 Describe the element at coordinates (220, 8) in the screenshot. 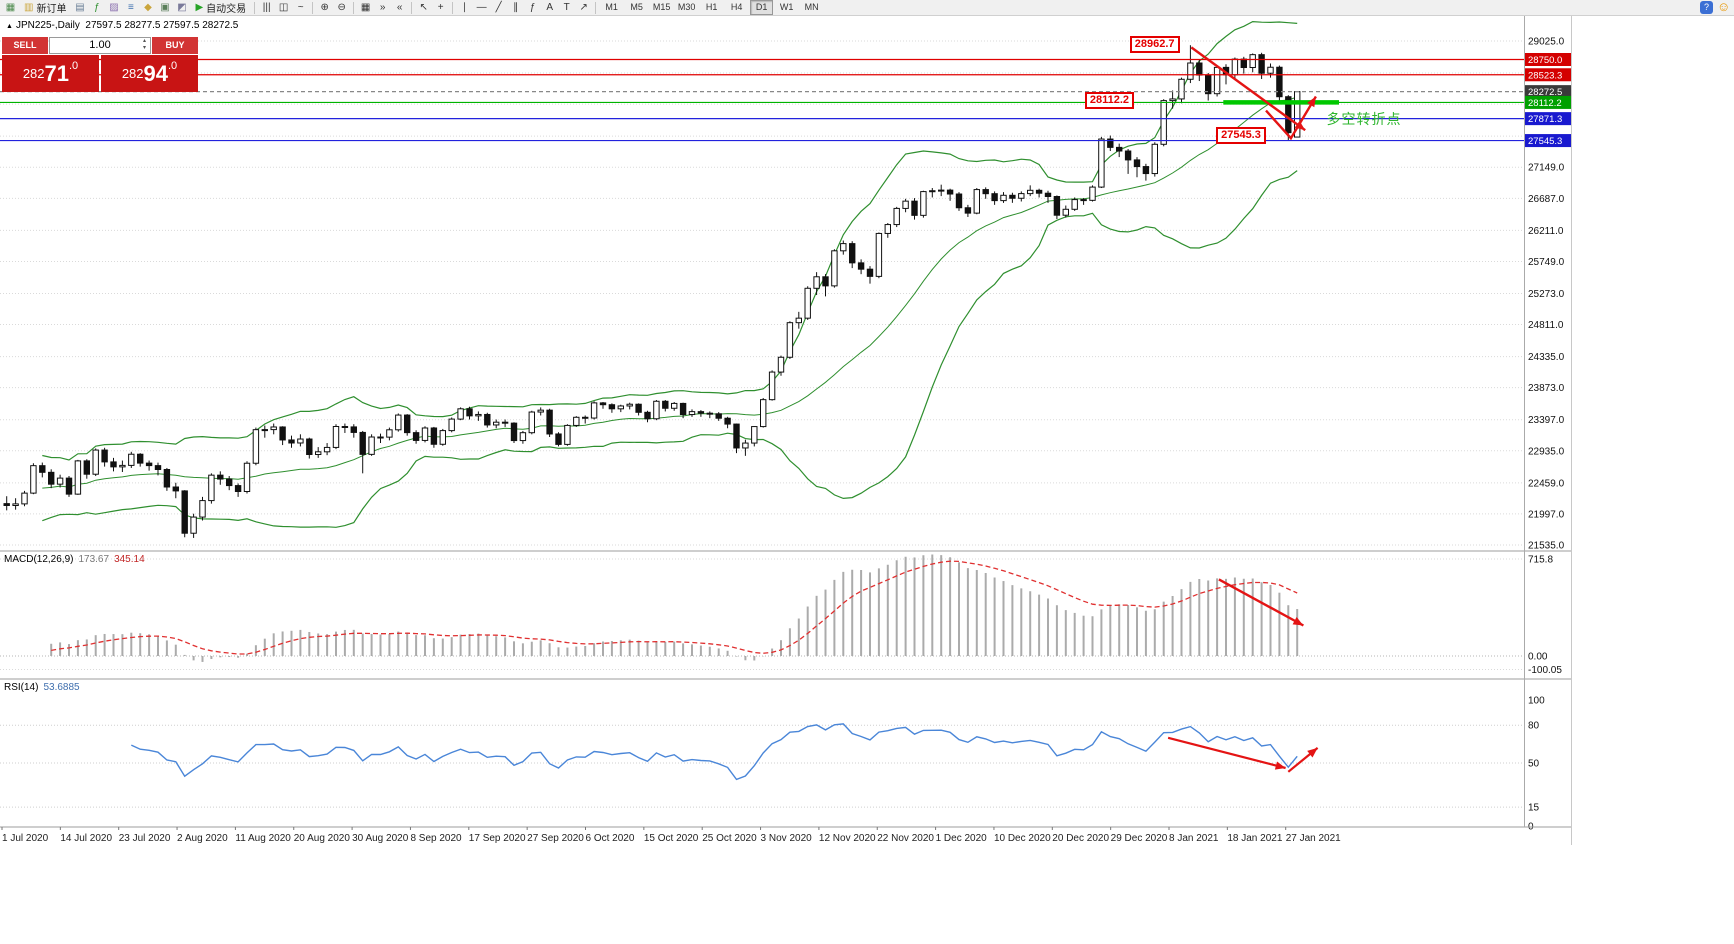

I see `autotrading-button: ▶ 自动交易` at that location.